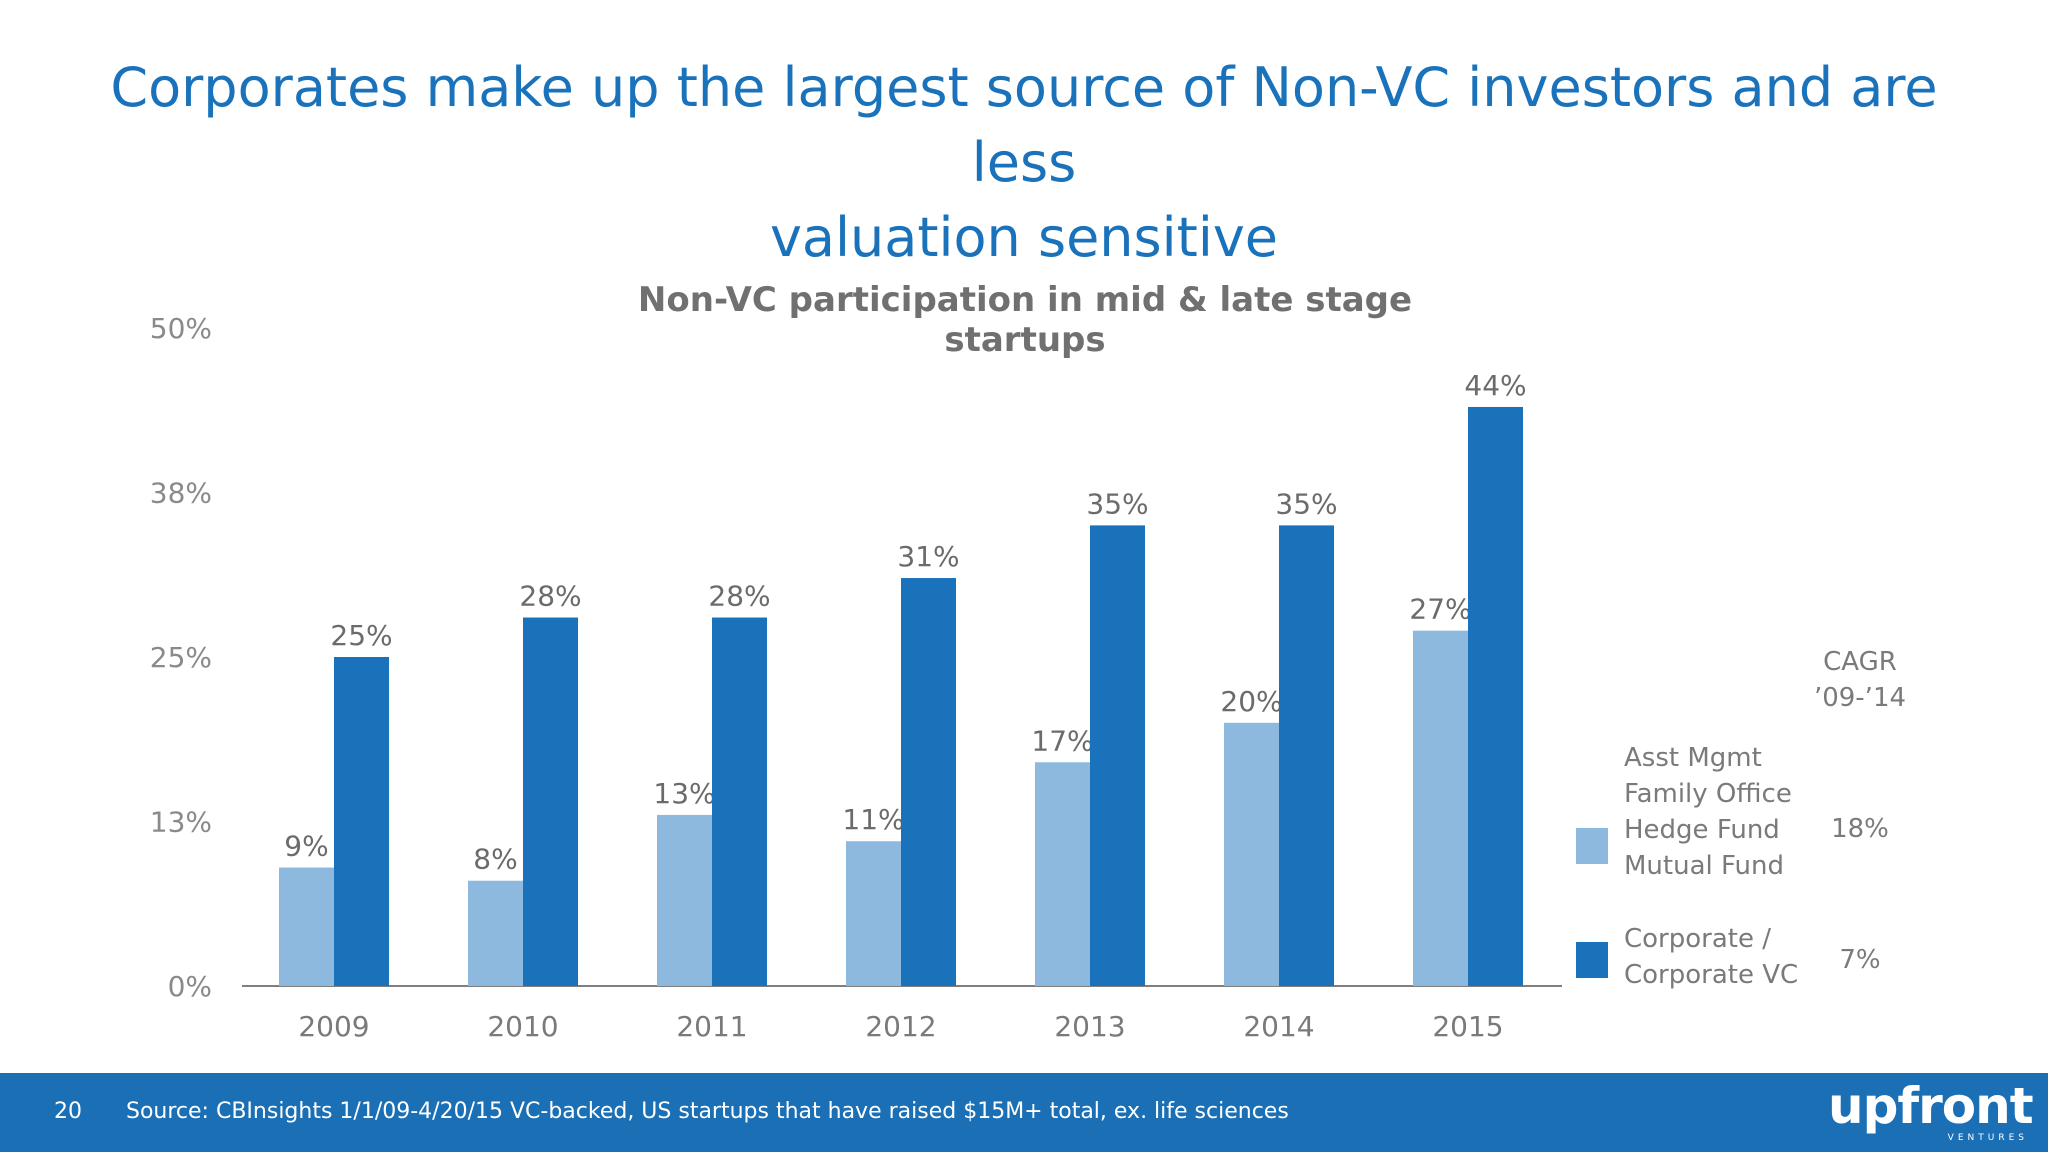  What do you see at coordinates (1931, 1106) in the screenshot?
I see `logo-wordmark: upfront` at bounding box center [1931, 1106].